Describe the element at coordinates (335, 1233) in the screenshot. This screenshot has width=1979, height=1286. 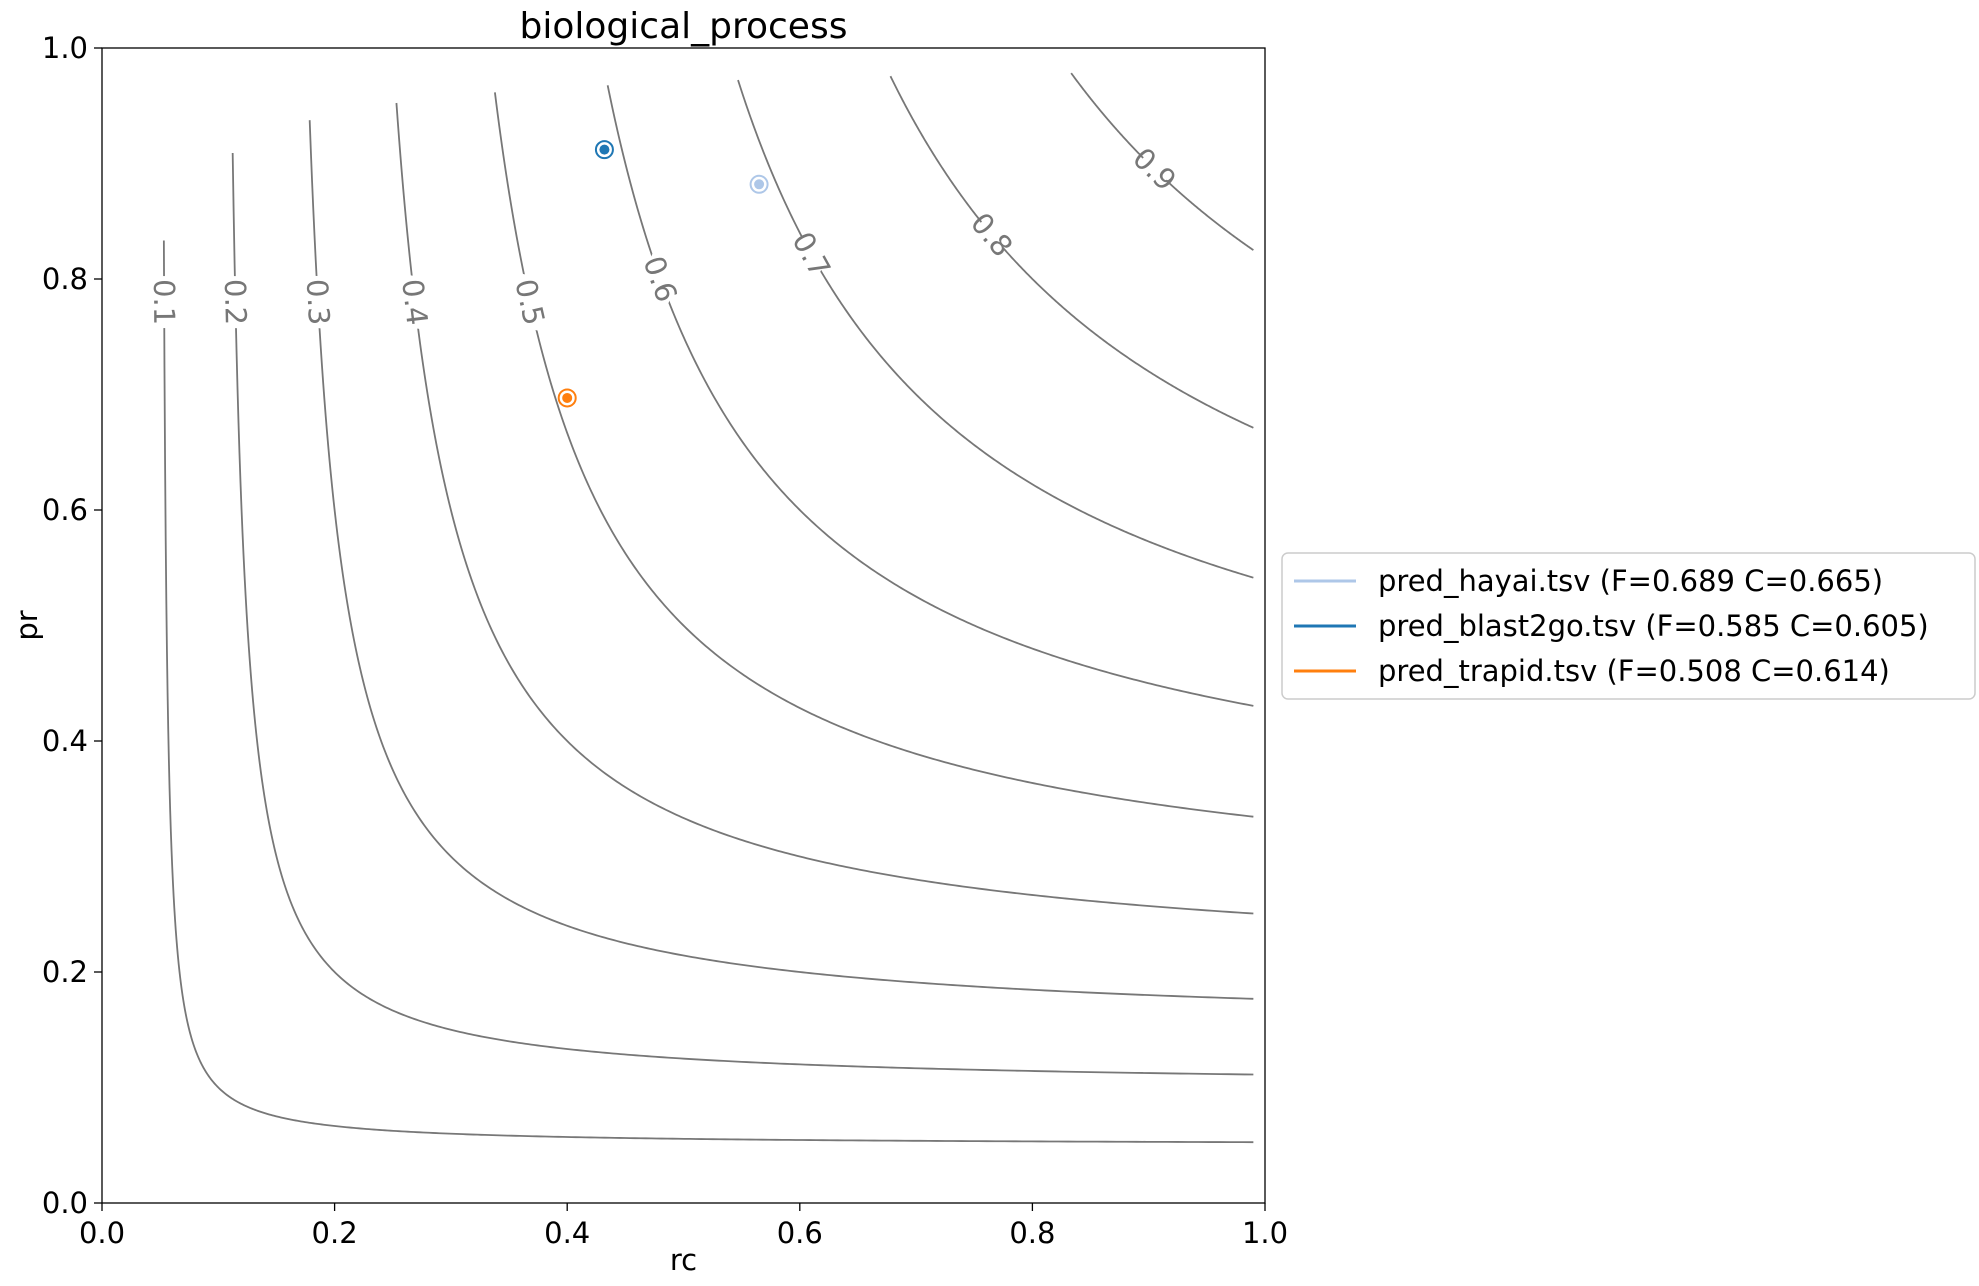
I see `x-tick-label: 0.2` at that location.